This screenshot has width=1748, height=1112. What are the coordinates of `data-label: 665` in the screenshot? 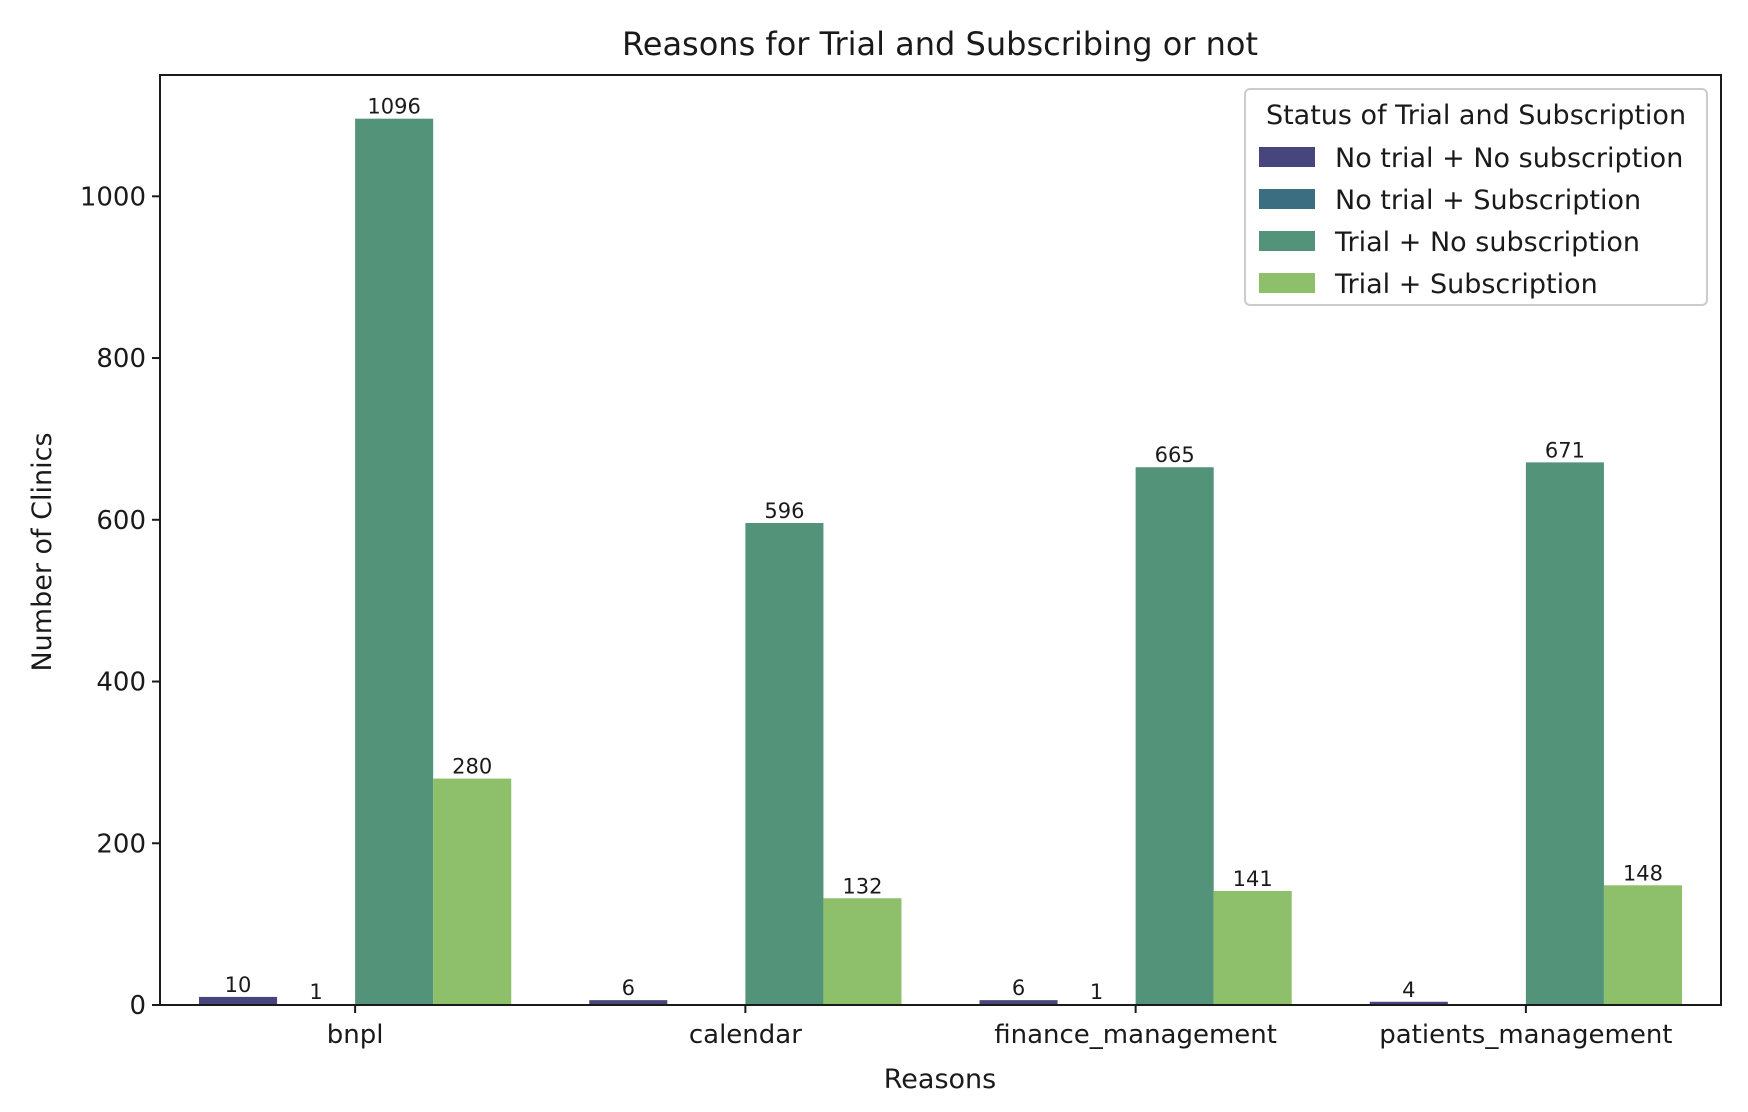 It's located at (1175, 455).